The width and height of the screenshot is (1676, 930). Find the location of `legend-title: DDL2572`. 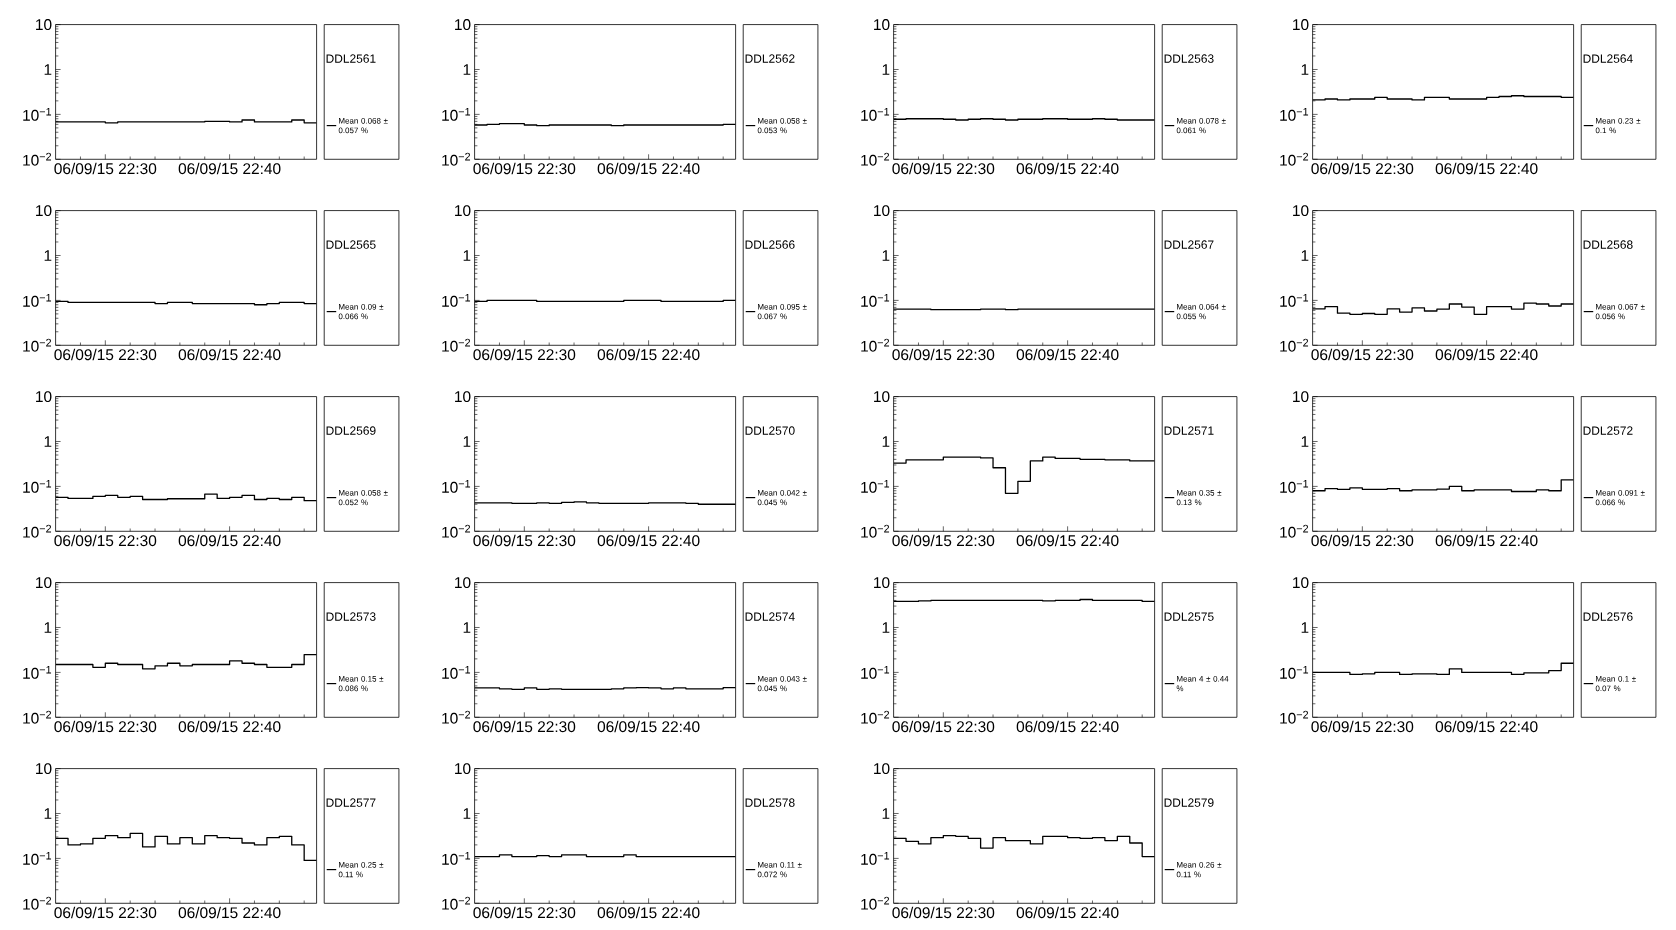

legend-title: DDL2572 is located at coordinates (1608, 430).